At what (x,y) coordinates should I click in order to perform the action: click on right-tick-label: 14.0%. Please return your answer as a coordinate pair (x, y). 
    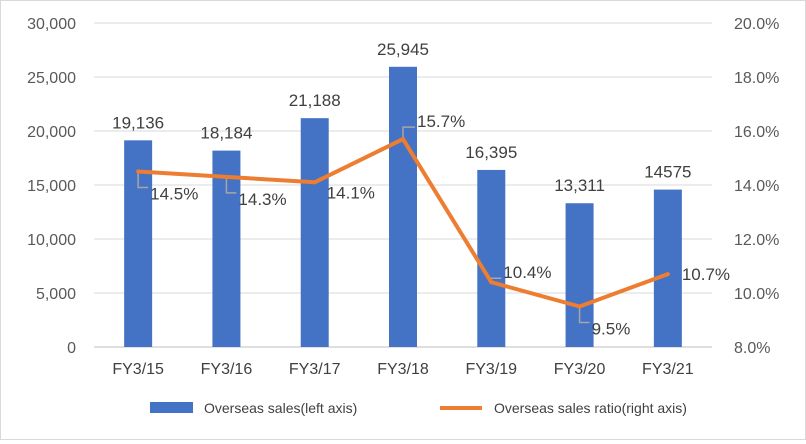
    Looking at the image, I should click on (756, 186).